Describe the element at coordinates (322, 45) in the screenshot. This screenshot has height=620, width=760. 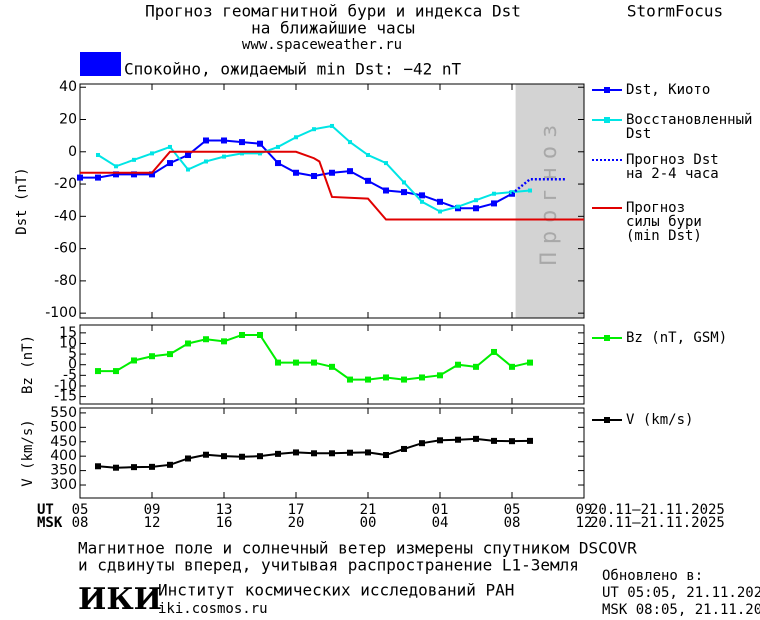
I see `url: www.spaceweather.ru` at that location.